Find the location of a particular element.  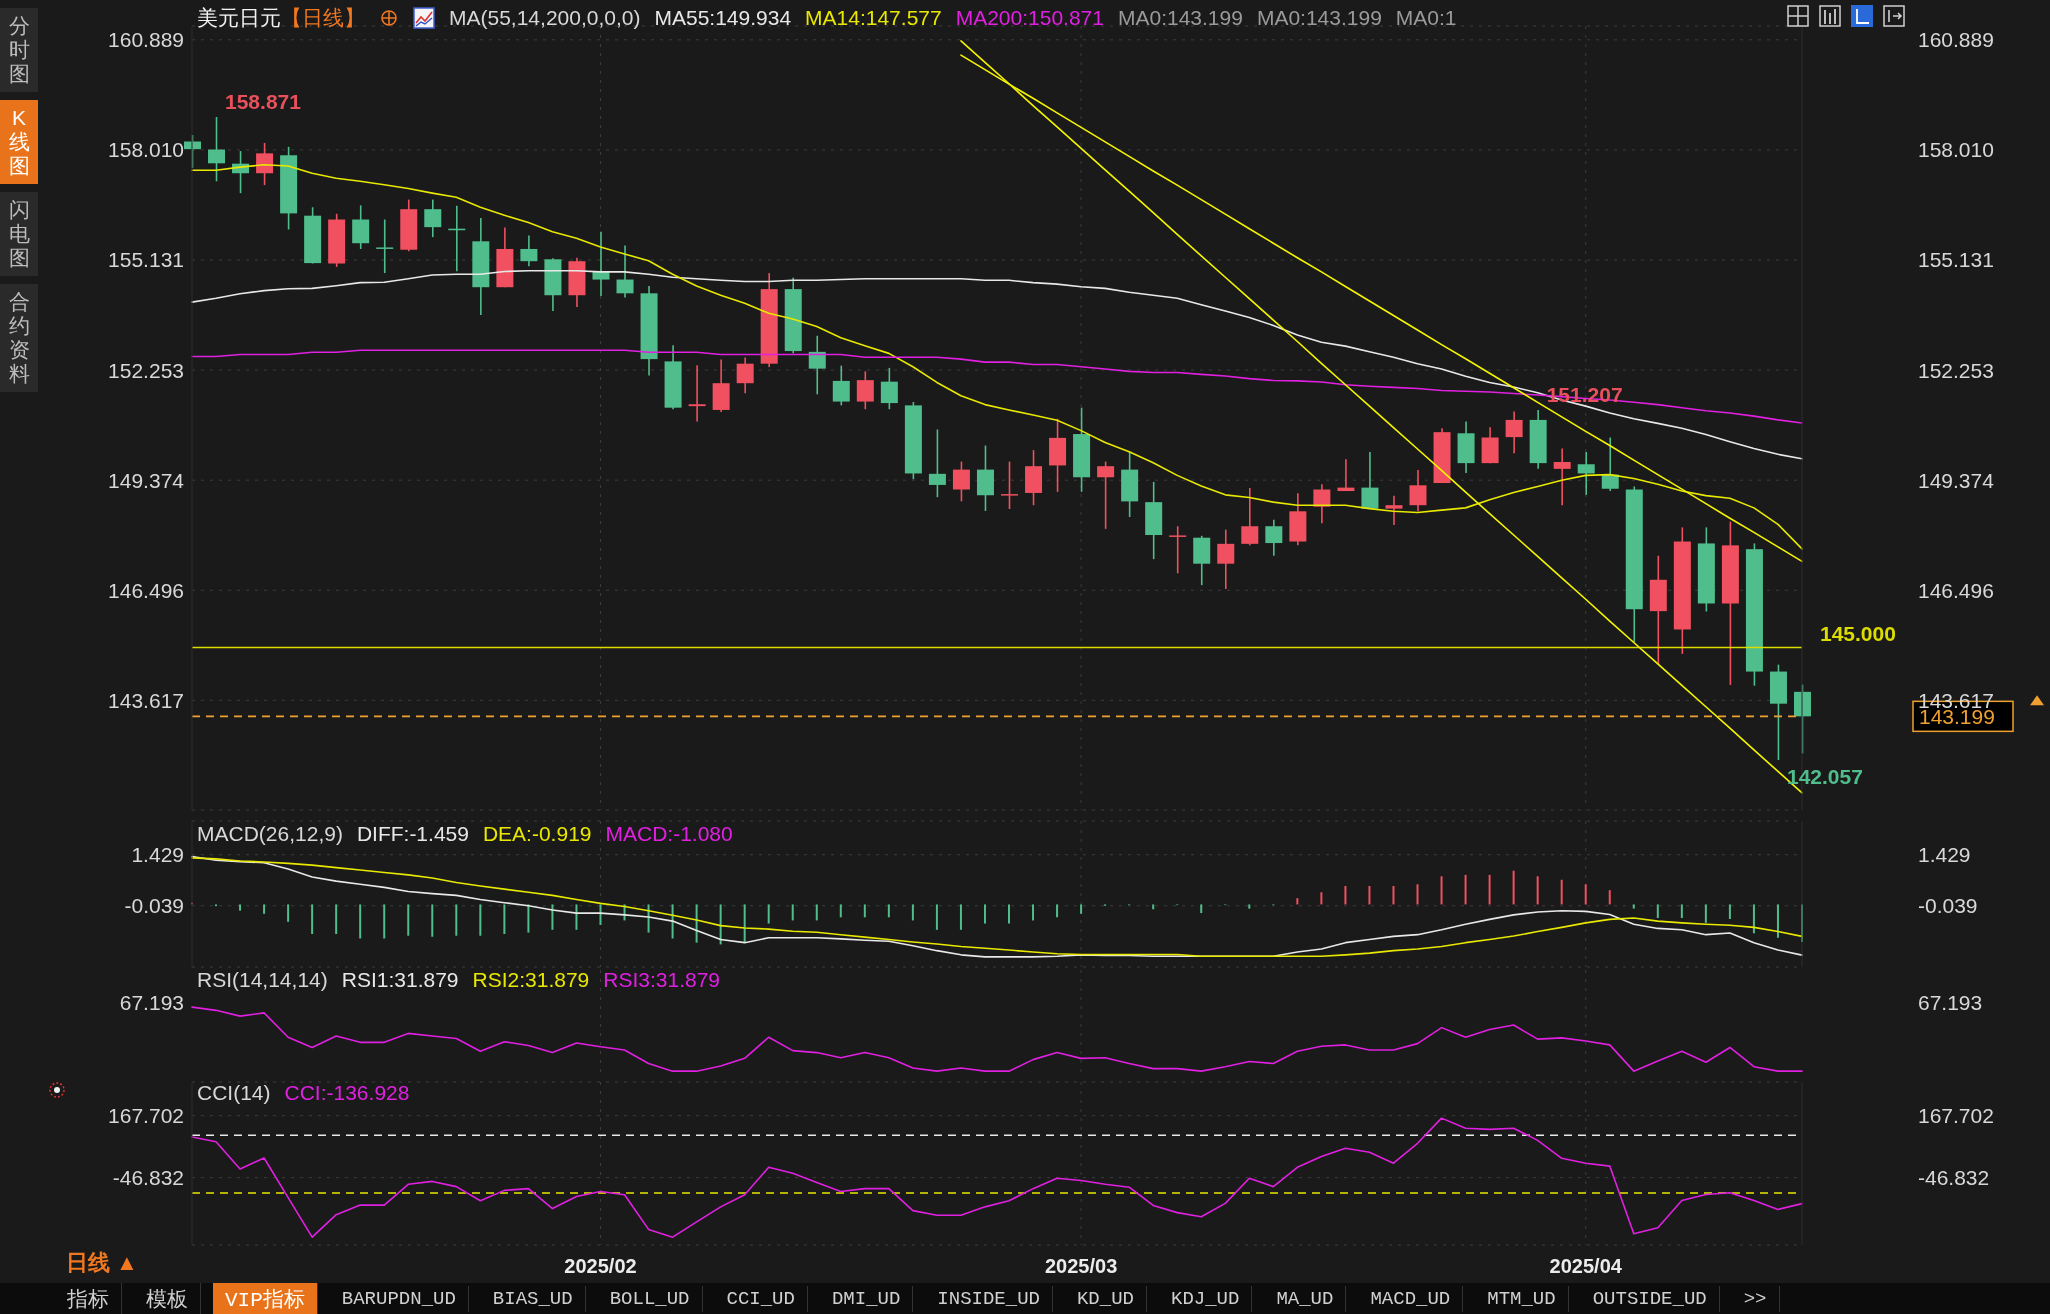

text: MA200:150.871 is located at coordinates (1029, 17).